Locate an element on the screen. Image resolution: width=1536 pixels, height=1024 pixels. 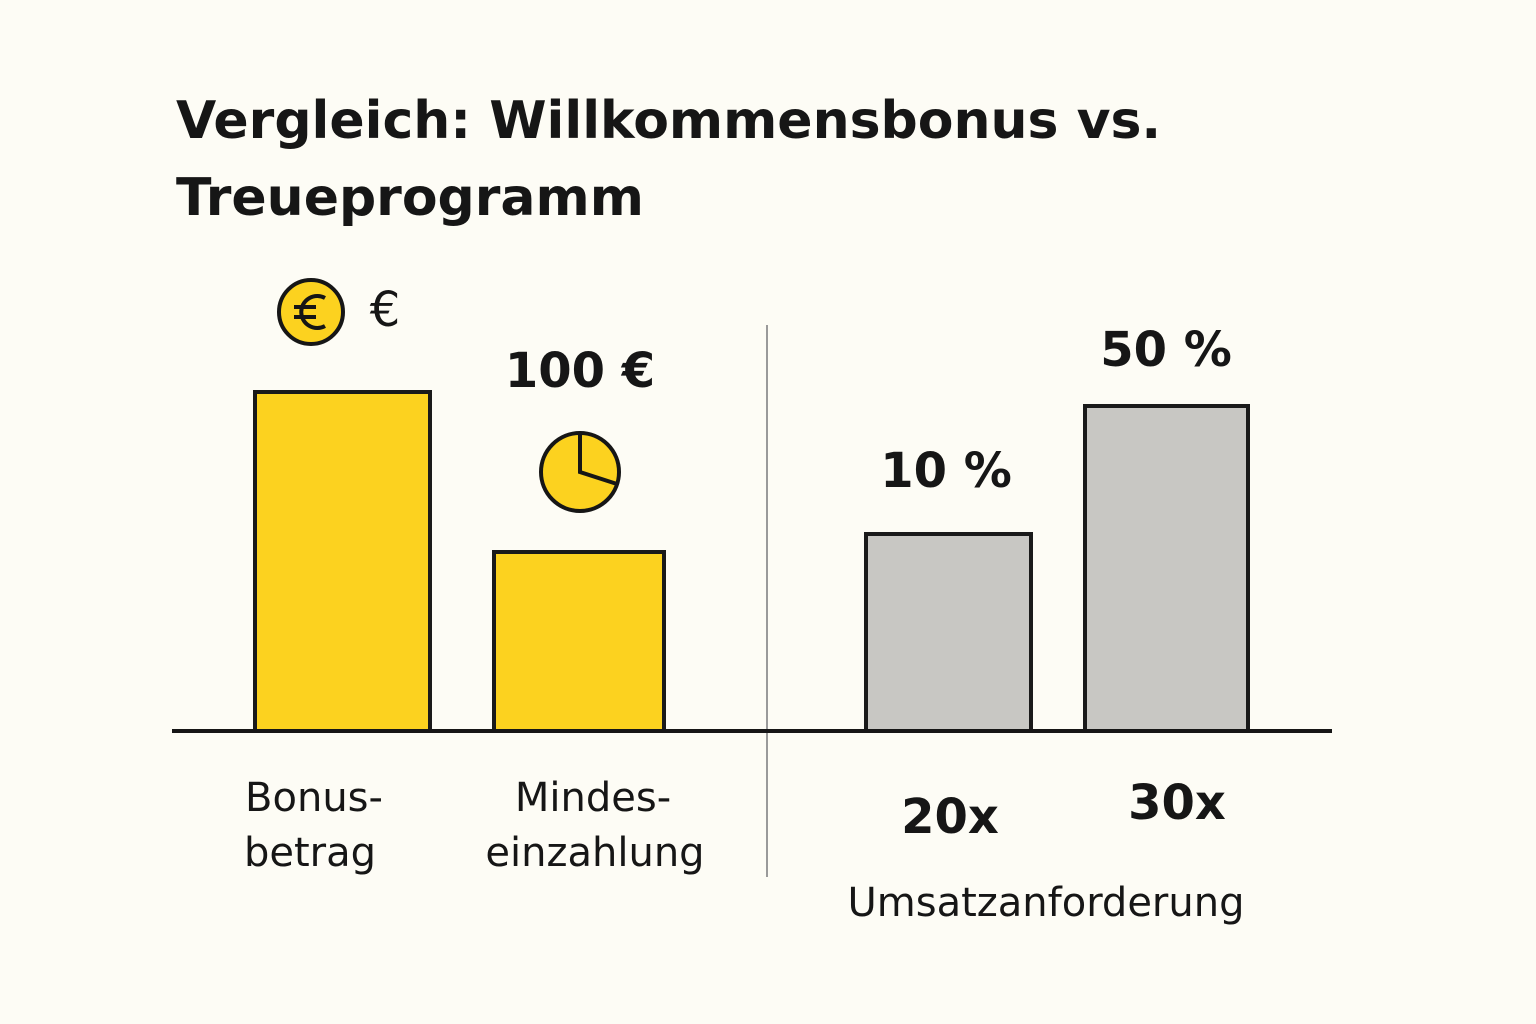
title-line: Vergleich: Willkommensbonus vs. is located at coordinates (668, 121).